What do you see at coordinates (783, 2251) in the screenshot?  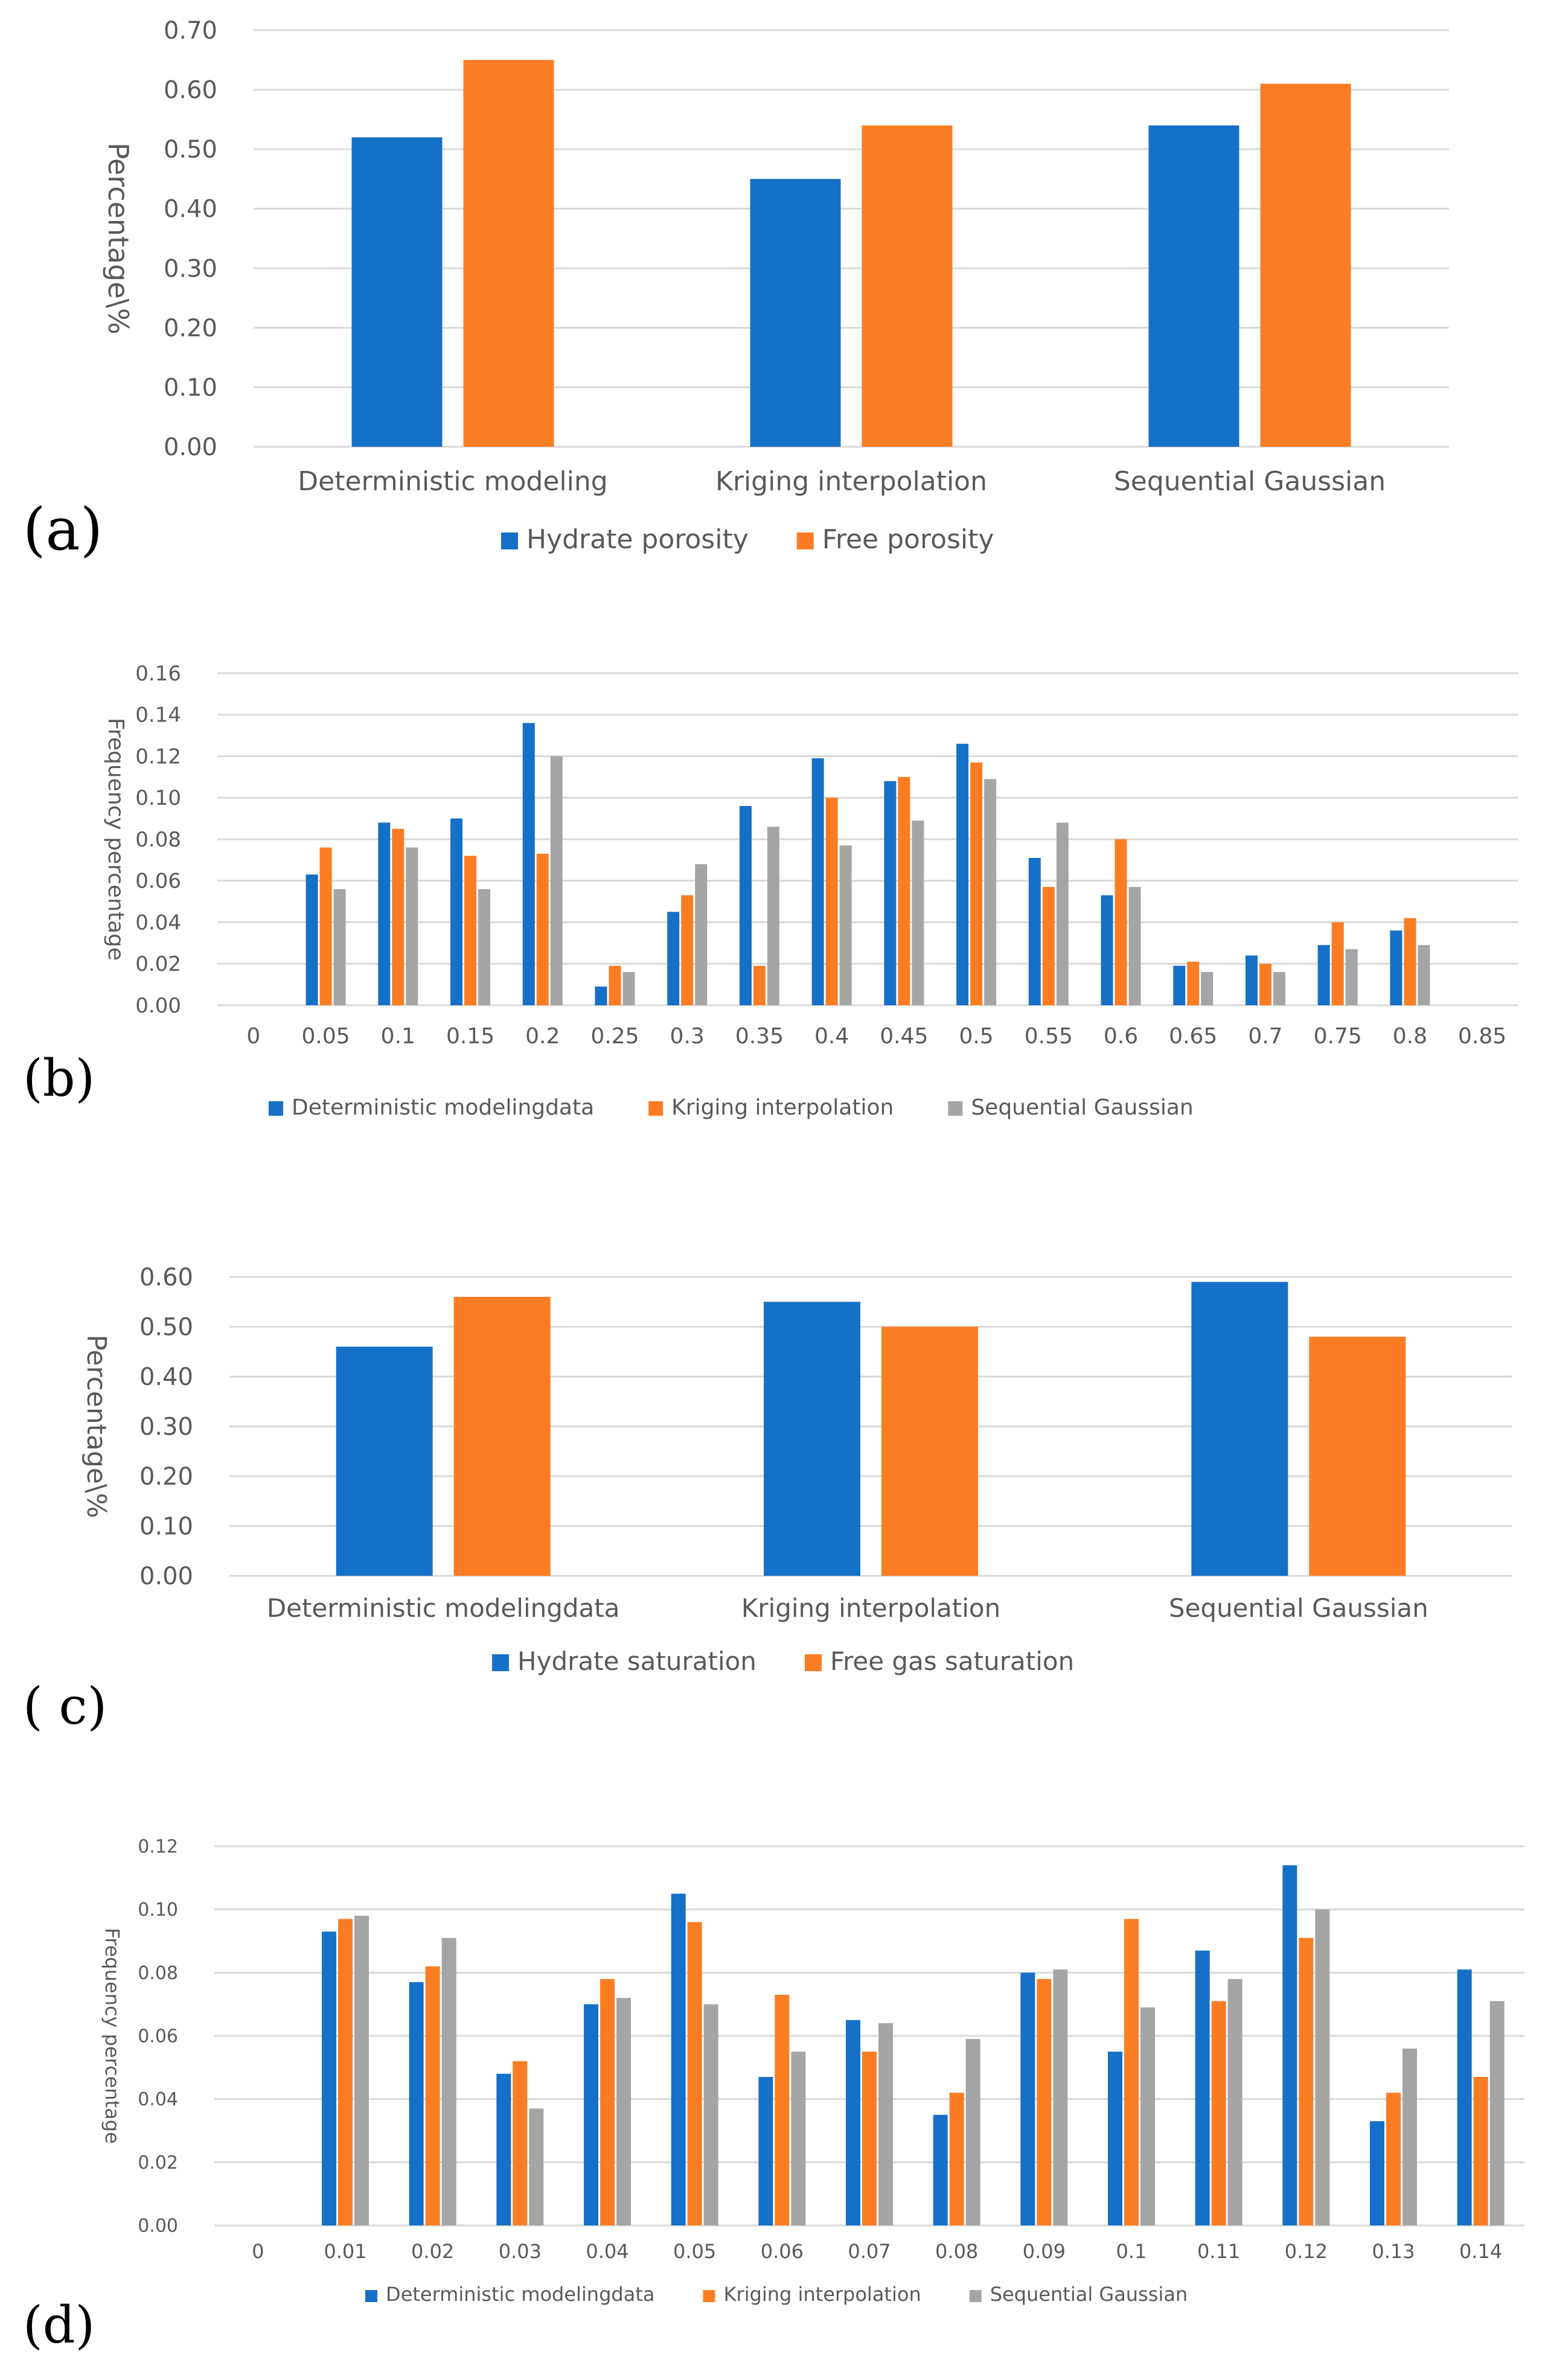 I see `x-tick-label: 0.06` at bounding box center [783, 2251].